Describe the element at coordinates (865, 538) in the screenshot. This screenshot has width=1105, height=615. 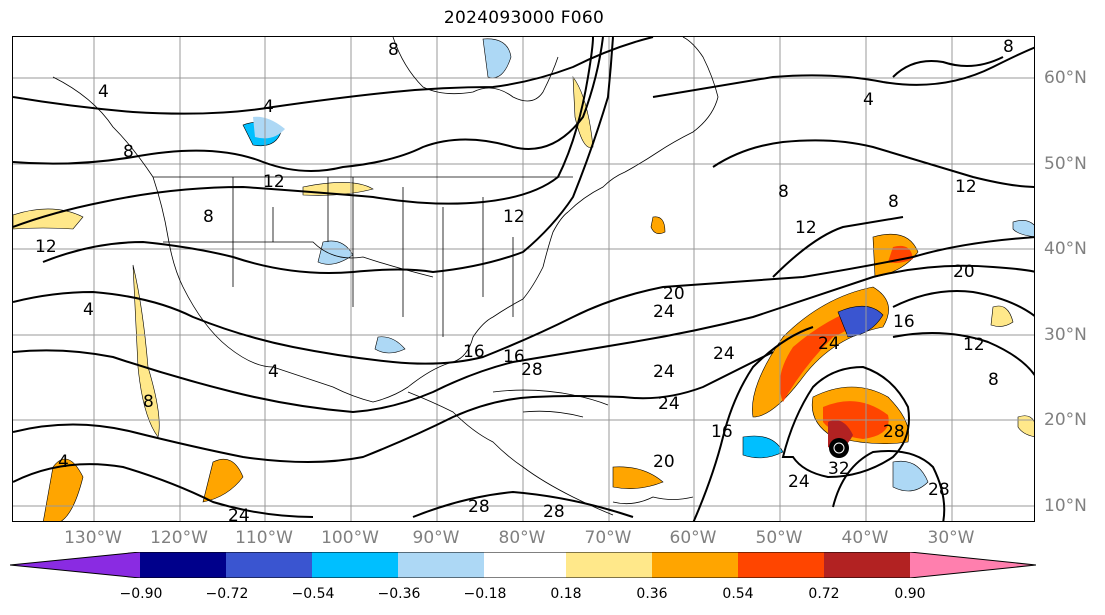
I see `lon-label: 40°W` at that location.